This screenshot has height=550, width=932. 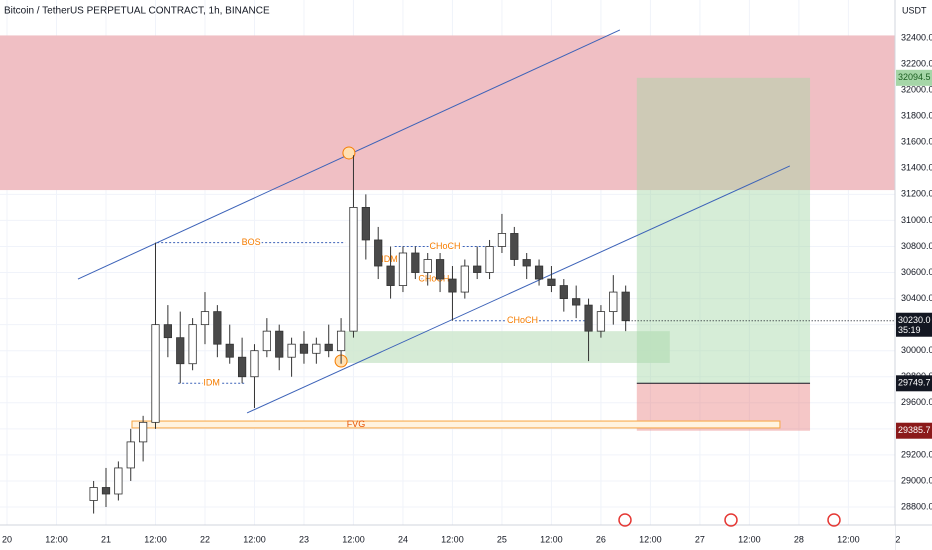 I want to click on y-tick-label: 31400.0, so click(x=916, y=168).